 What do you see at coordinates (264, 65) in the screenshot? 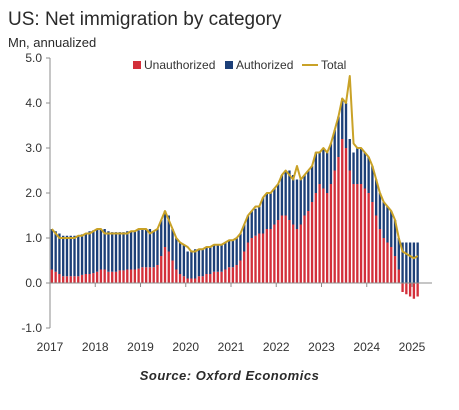
I see `legend-label-authorized: Authorized` at bounding box center [264, 65].